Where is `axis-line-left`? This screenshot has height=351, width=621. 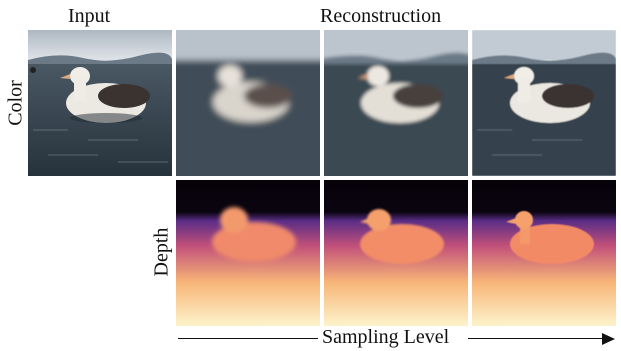 axis-line-left is located at coordinates (248, 339).